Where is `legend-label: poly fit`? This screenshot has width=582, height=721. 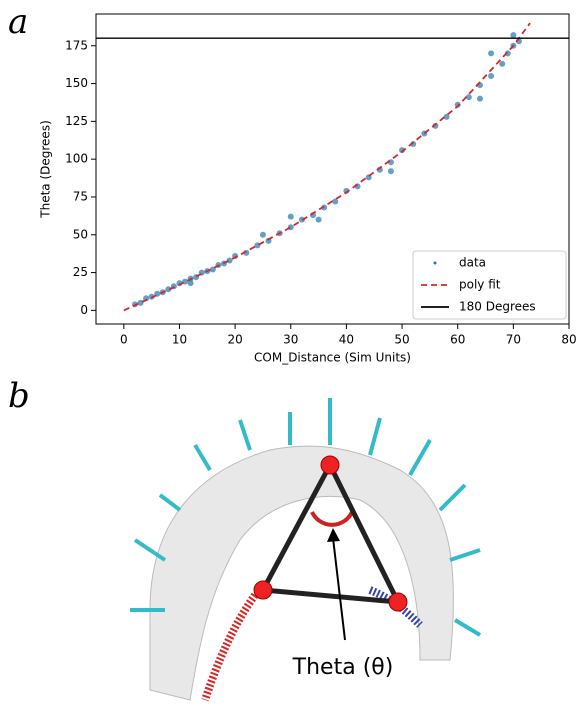
legend-label: poly fit is located at coordinates (480, 285).